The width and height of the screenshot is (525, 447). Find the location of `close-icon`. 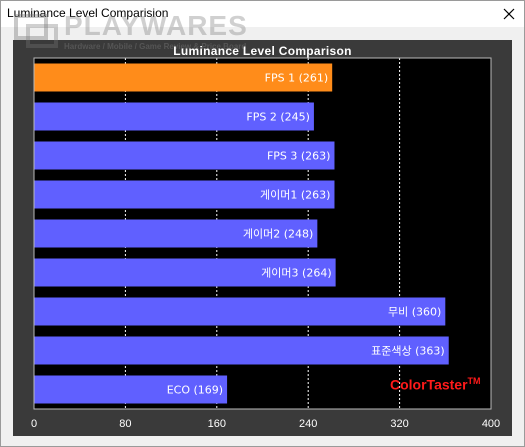

close-icon is located at coordinates (509, 14).